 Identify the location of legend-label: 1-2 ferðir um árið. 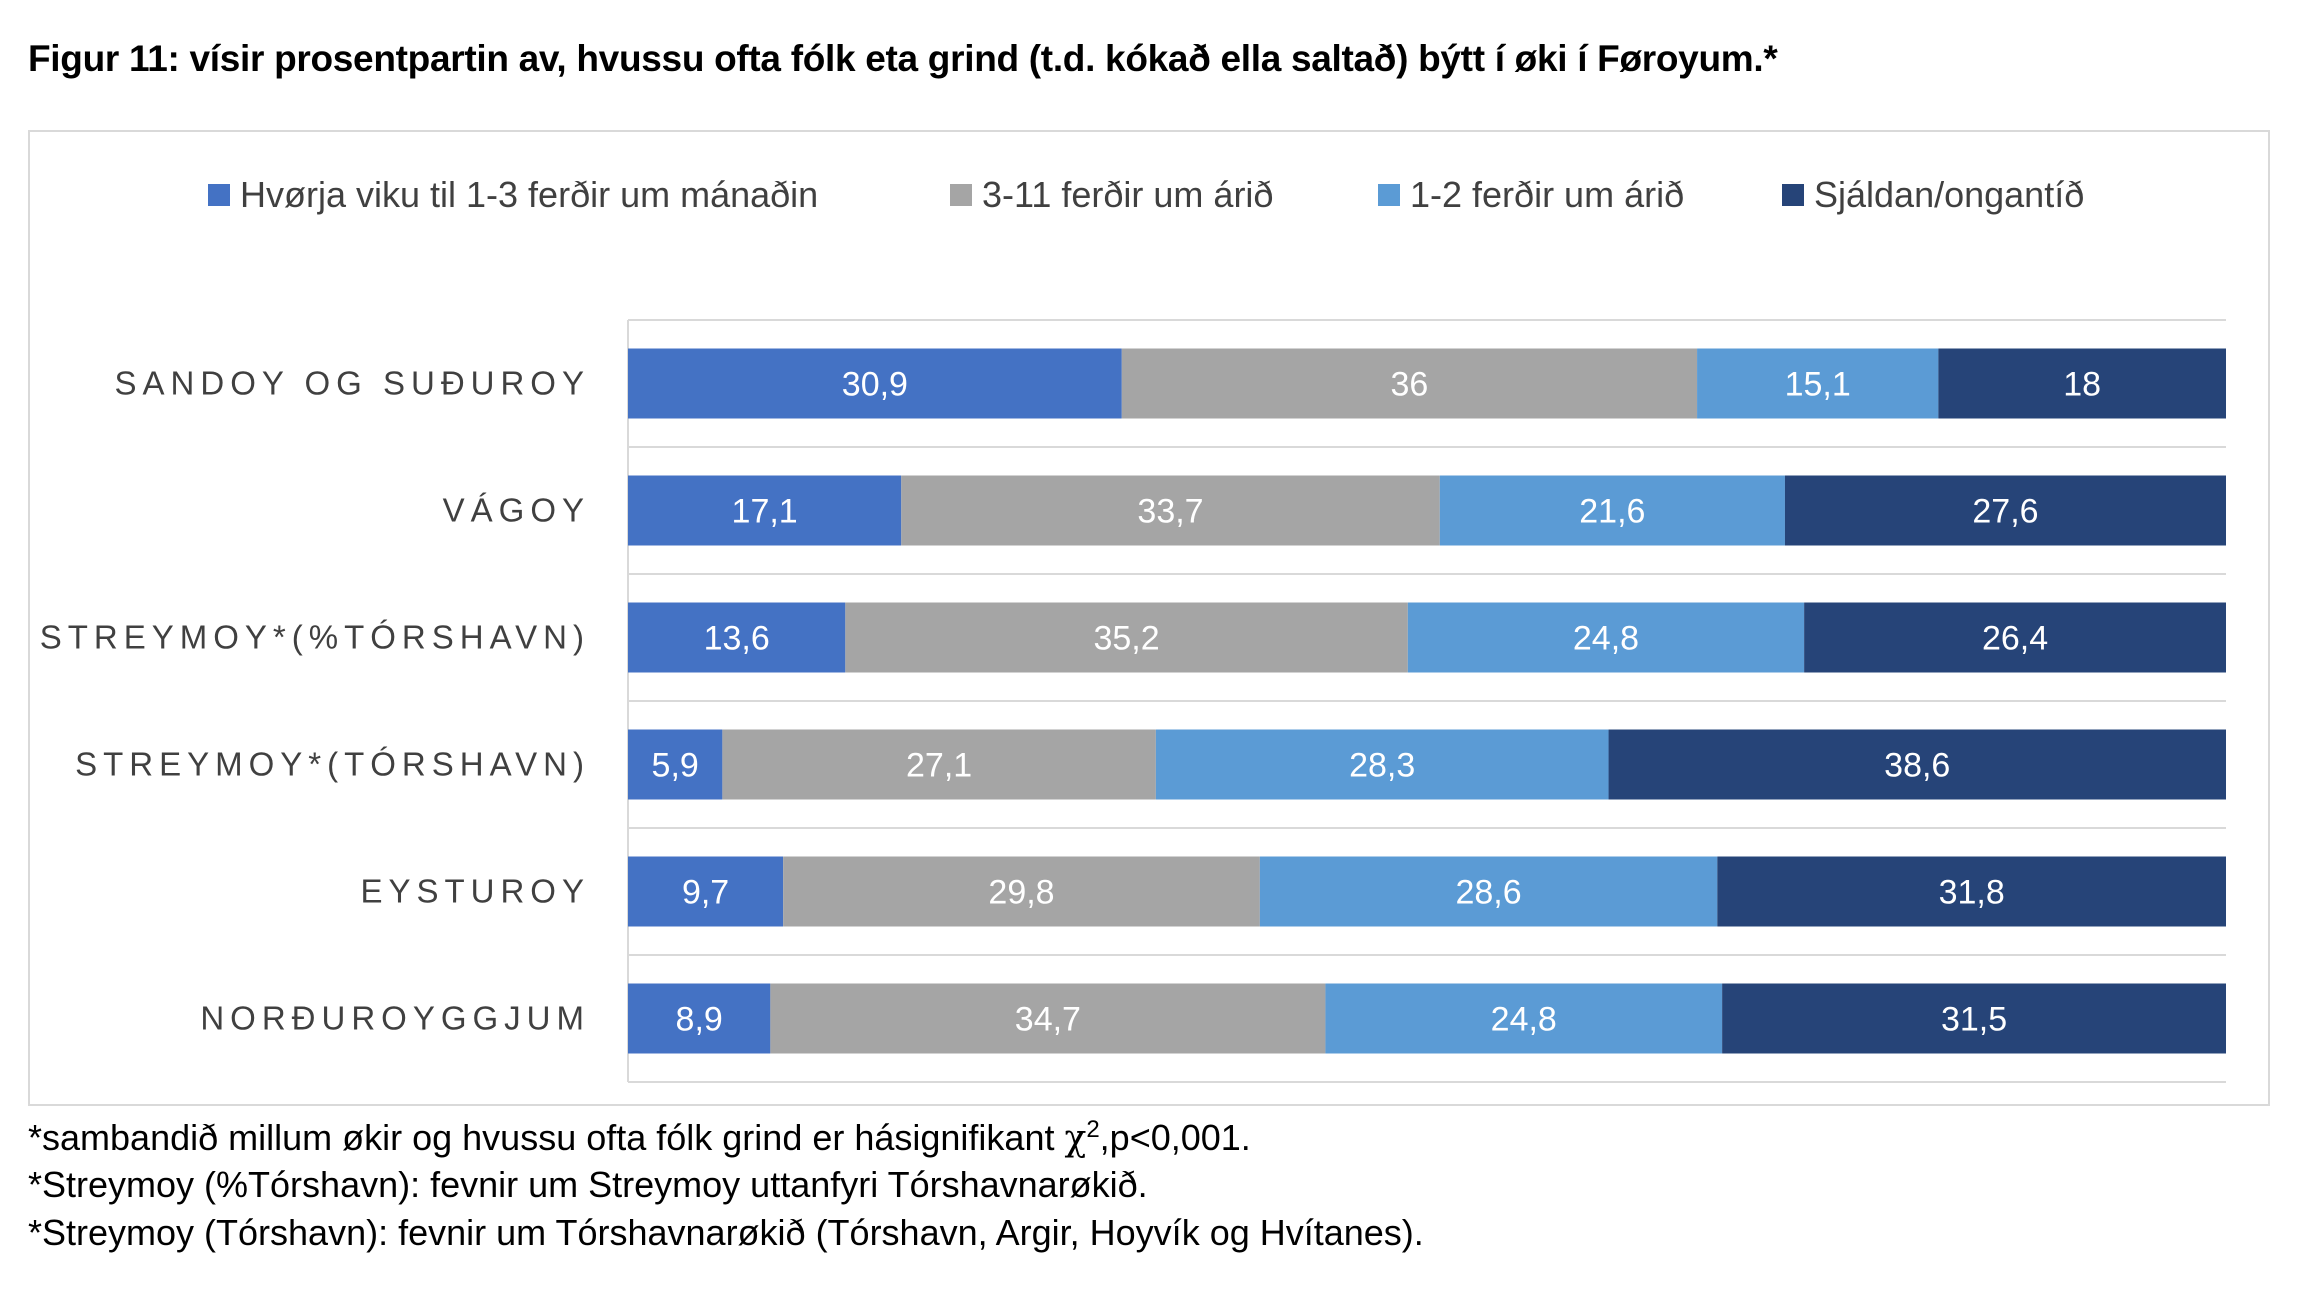
(1547, 194).